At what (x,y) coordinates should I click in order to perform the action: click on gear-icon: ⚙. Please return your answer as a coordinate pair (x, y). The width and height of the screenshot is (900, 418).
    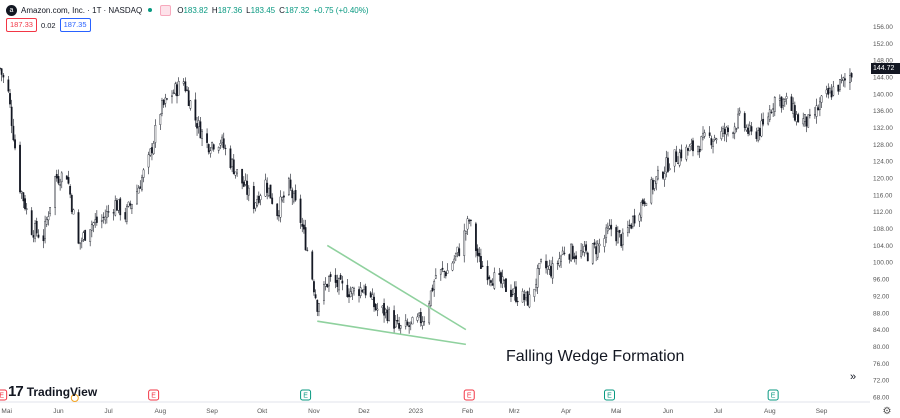
    Looking at the image, I should click on (887, 411).